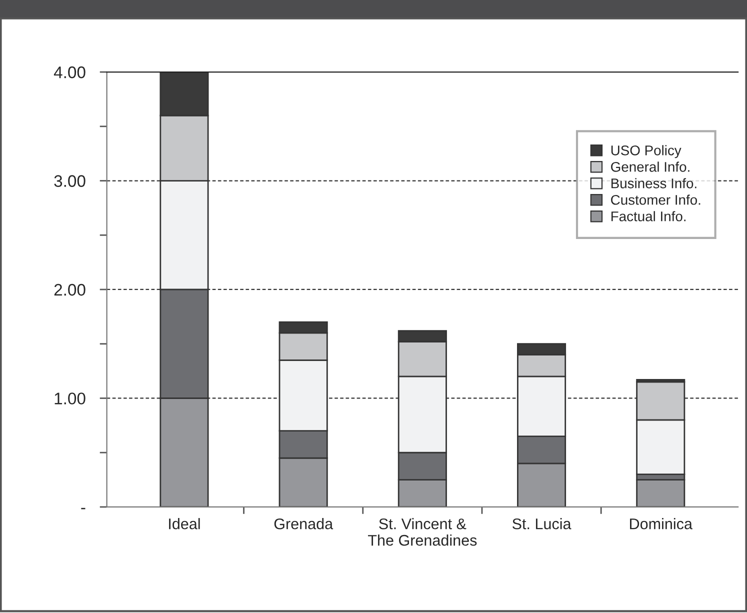 This screenshot has height=613, width=747. Describe the element at coordinates (83, 509) in the screenshot. I see `y-tick-label: -` at that location.